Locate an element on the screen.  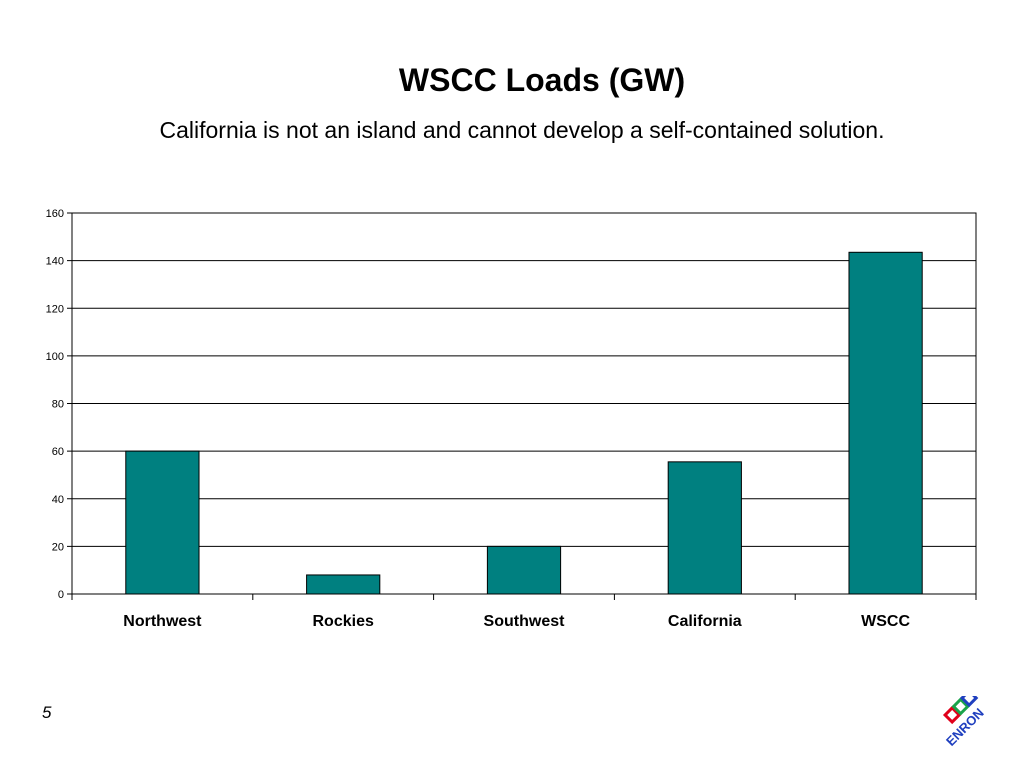
logo-square-blue is located at coordinates (969, 702).